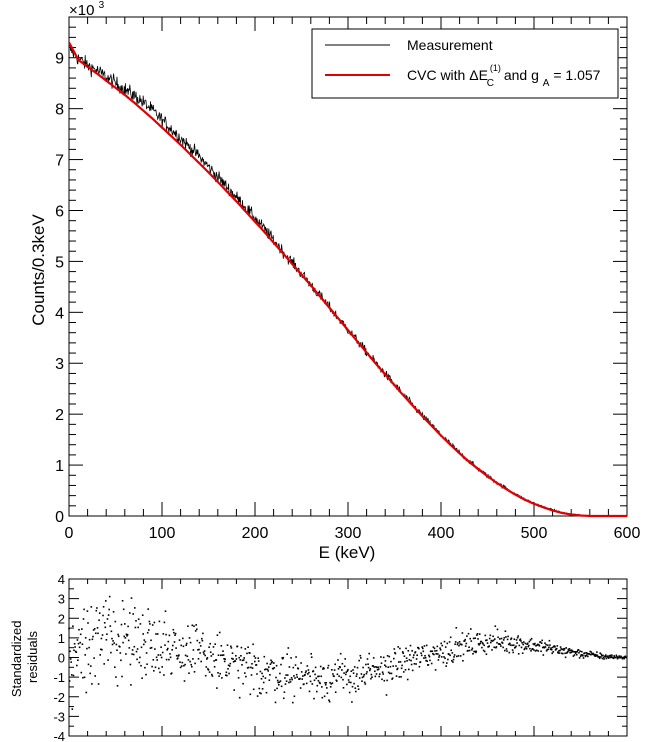 The width and height of the screenshot is (645, 742). I want to click on y-axis-multiplier-exponent: 3, so click(102, 5).